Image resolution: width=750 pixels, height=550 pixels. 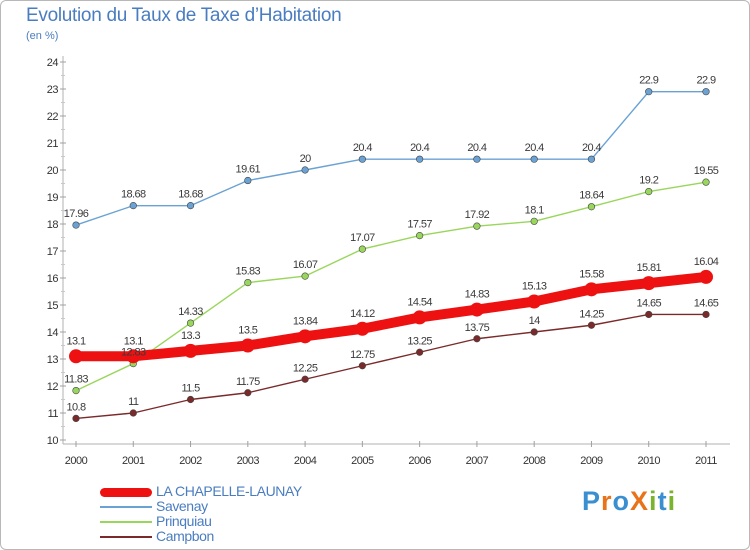 I want to click on data-label: 14.25, so click(x=591, y=314).